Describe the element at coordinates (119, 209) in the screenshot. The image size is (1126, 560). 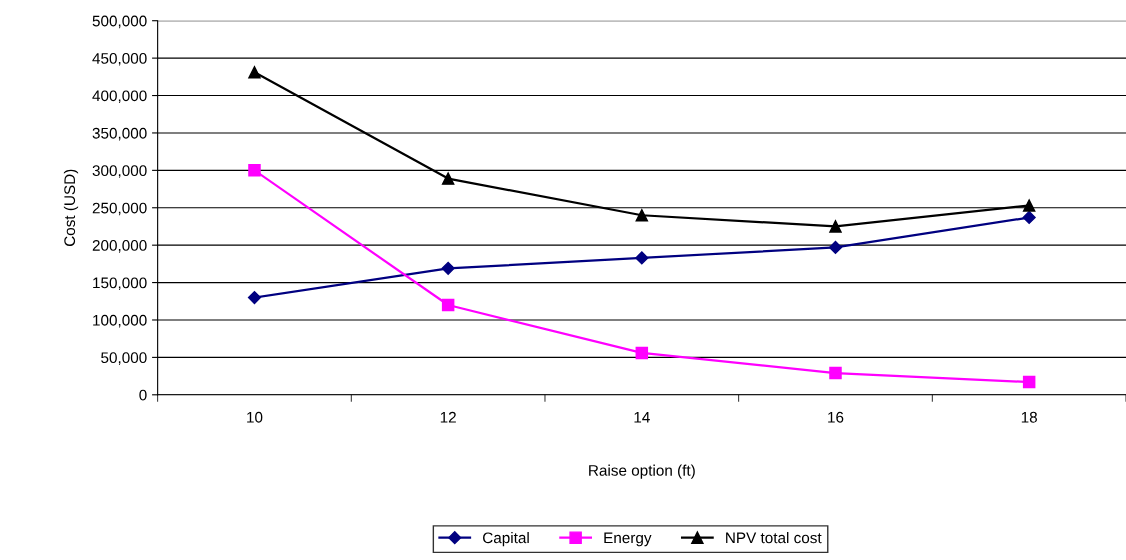
I see `y-tick-label: 250,000` at that location.